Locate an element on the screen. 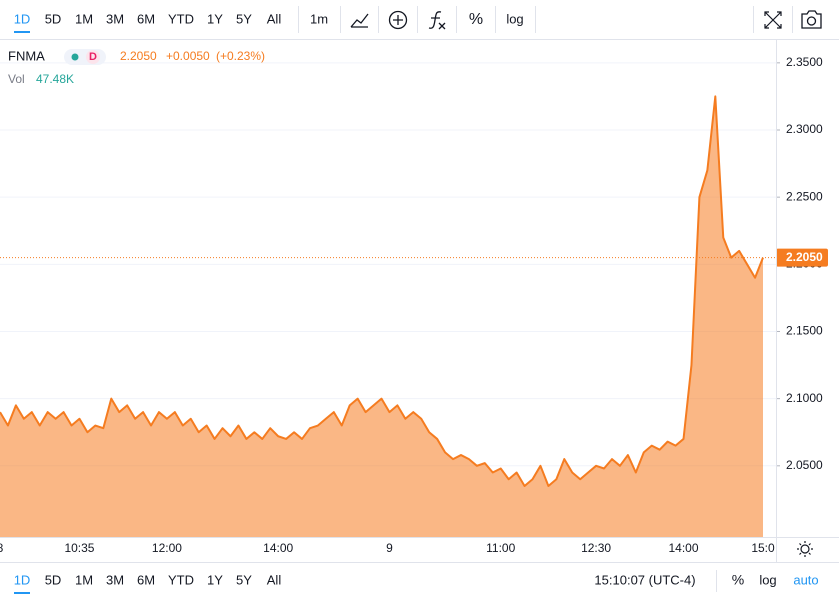 This screenshot has width=839, height=597. snapshot-button is located at coordinates (811, 19).